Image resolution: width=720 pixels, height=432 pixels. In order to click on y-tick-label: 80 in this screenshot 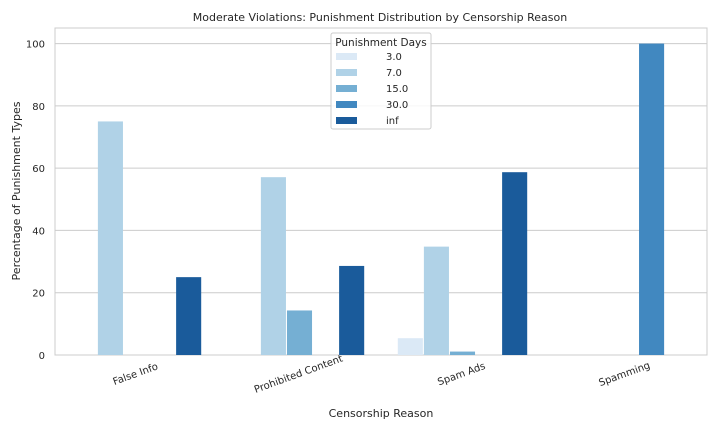, I will do `click(38, 107)`.